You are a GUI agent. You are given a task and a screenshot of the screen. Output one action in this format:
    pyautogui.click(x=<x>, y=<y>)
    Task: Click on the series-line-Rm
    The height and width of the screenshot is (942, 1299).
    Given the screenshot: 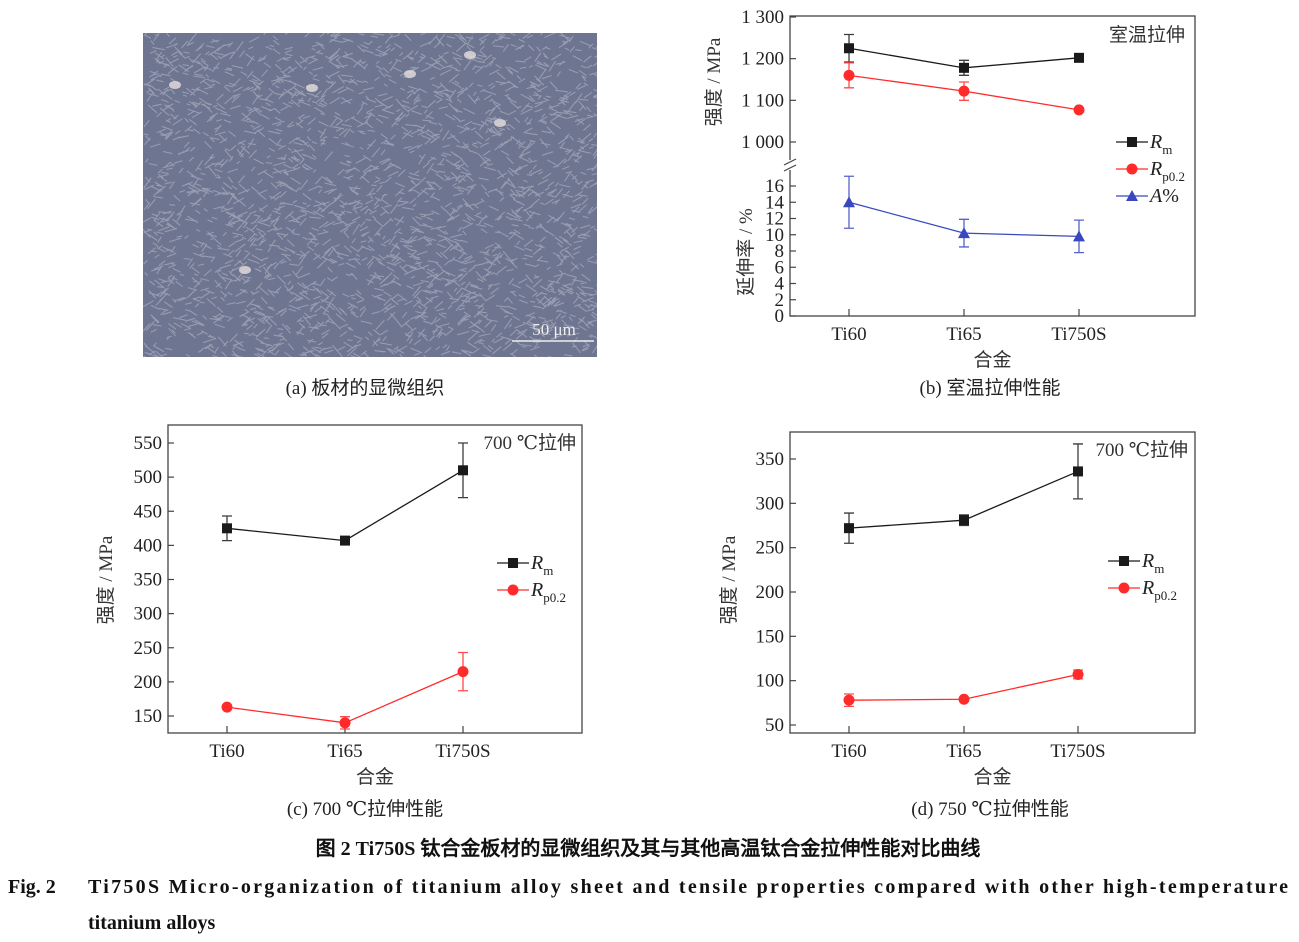 What is the action you would take?
    pyautogui.click(x=345, y=505)
    